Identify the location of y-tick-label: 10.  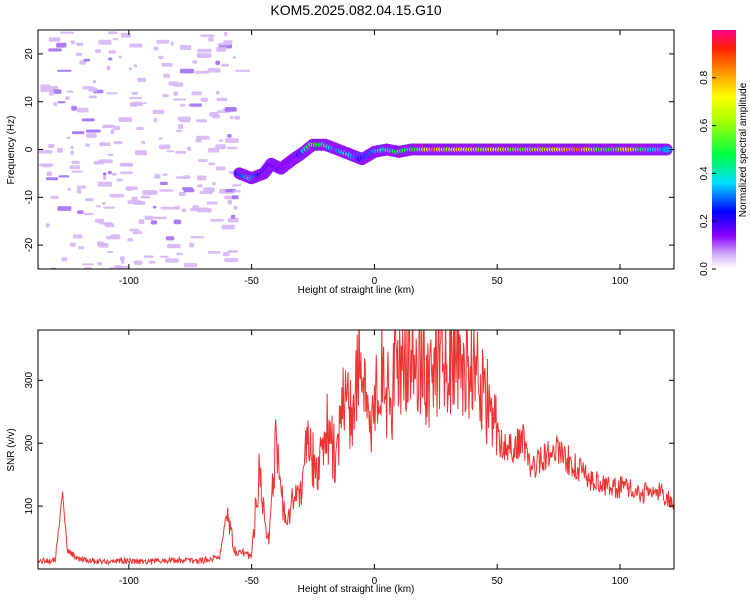
(29, 102).